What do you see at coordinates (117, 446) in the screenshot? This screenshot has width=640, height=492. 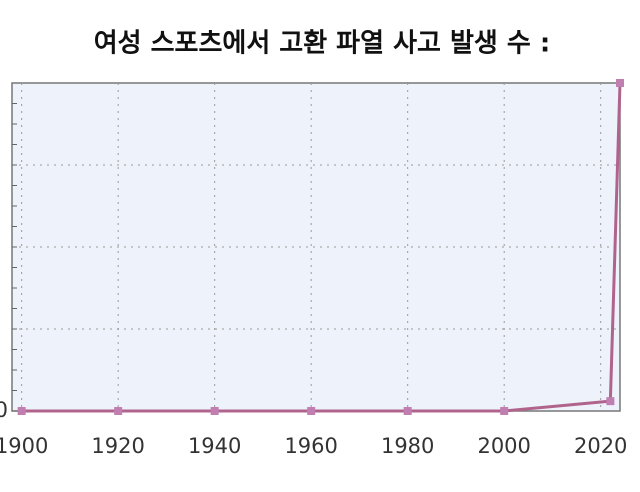 I see `x-tick-label: 1920` at bounding box center [117, 446].